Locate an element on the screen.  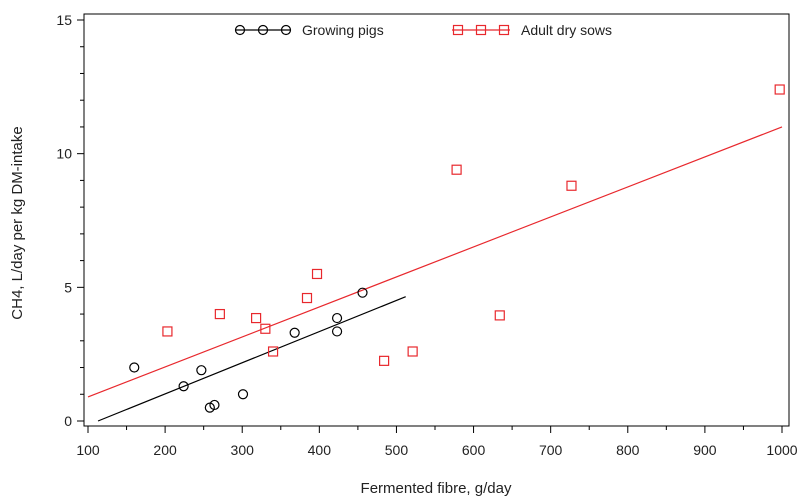
x-axis: 100 200 300 400 500 600 700 800 900 1000 is located at coordinates (437, 442).